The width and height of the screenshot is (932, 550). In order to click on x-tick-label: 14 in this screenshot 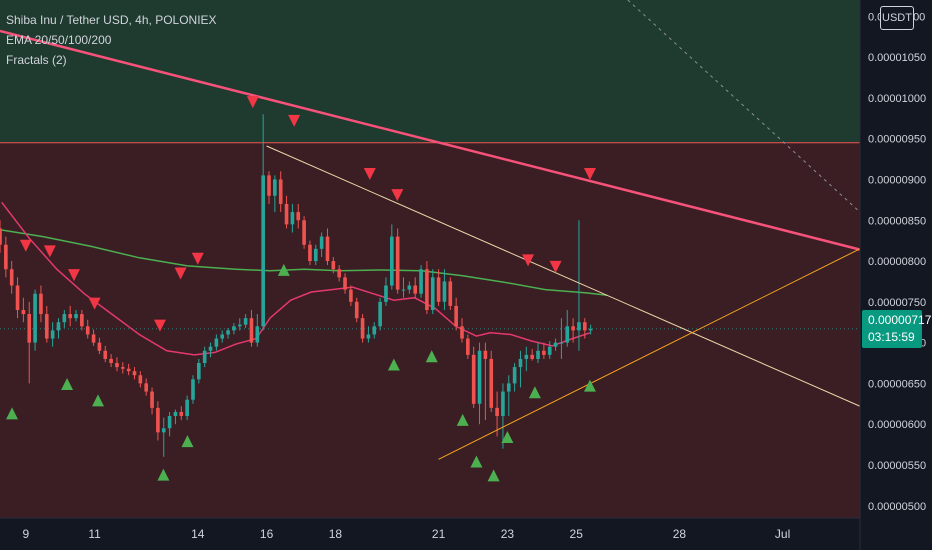, I will do `click(198, 534)`.